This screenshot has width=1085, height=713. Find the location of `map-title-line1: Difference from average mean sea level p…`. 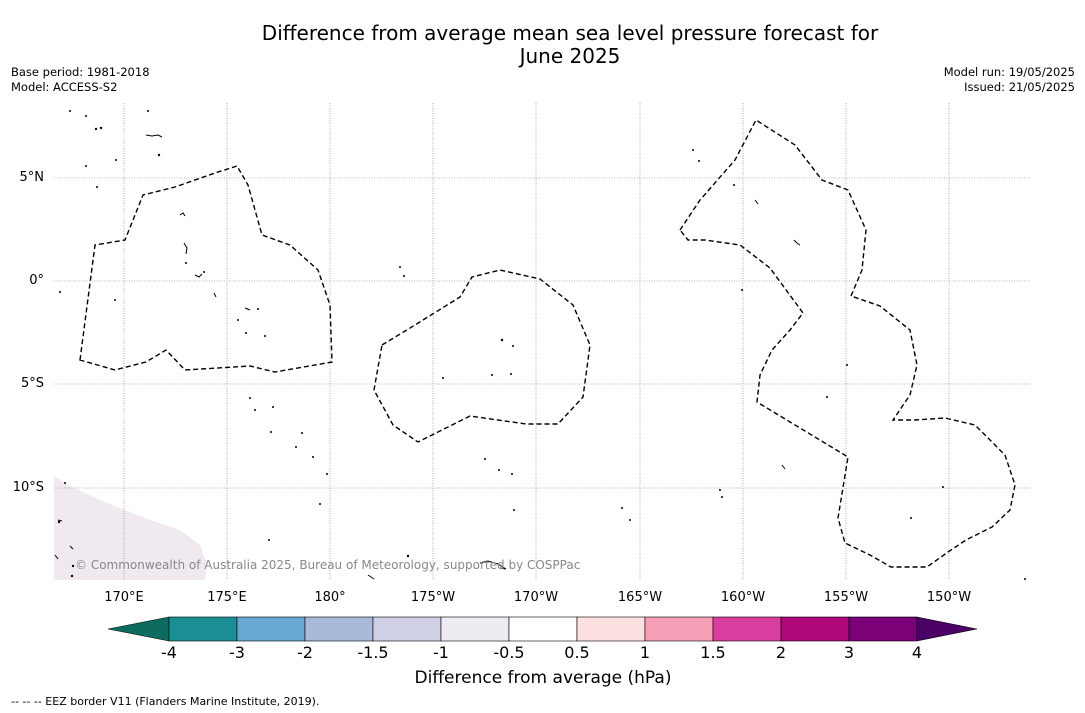

map-title-line1: Difference from average mean sea level p… is located at coordinates (570, 33).